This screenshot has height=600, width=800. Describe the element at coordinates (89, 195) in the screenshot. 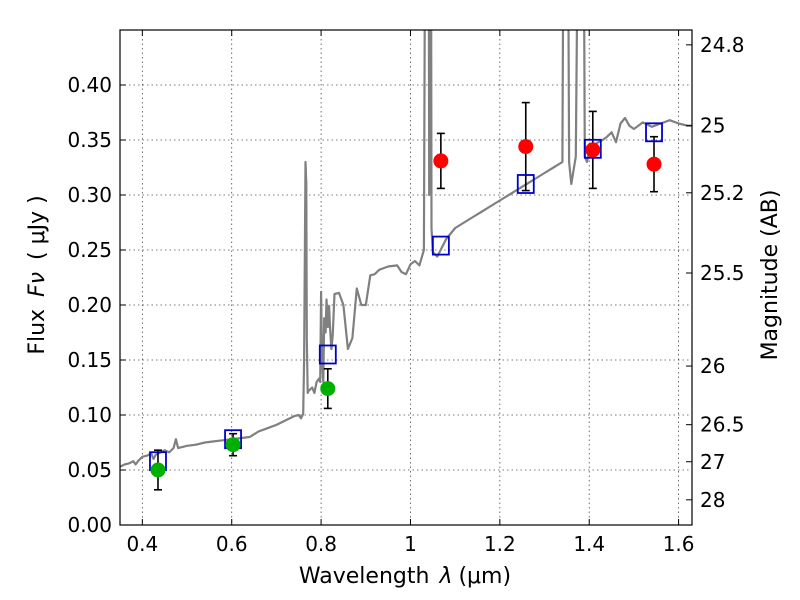

I see `y-tick-label: 0.30` at that location.